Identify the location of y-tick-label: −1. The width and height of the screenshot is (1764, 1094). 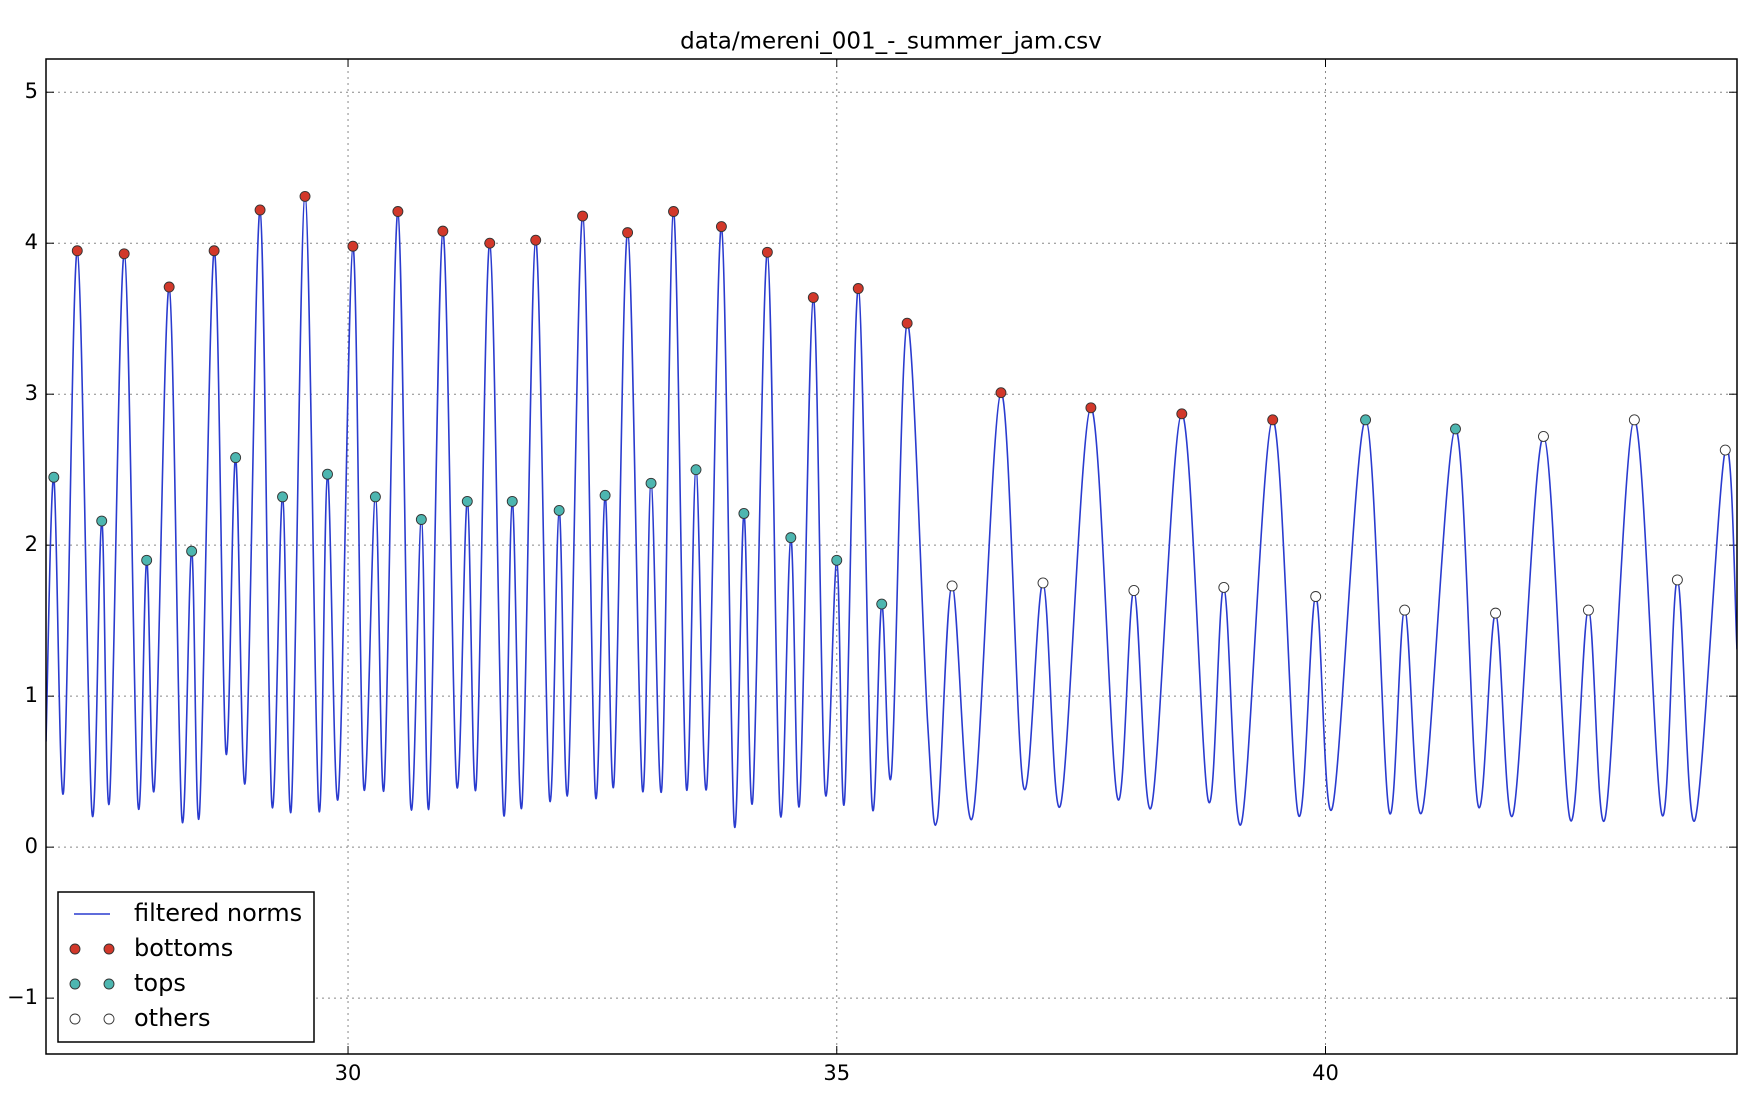
(22, 997).